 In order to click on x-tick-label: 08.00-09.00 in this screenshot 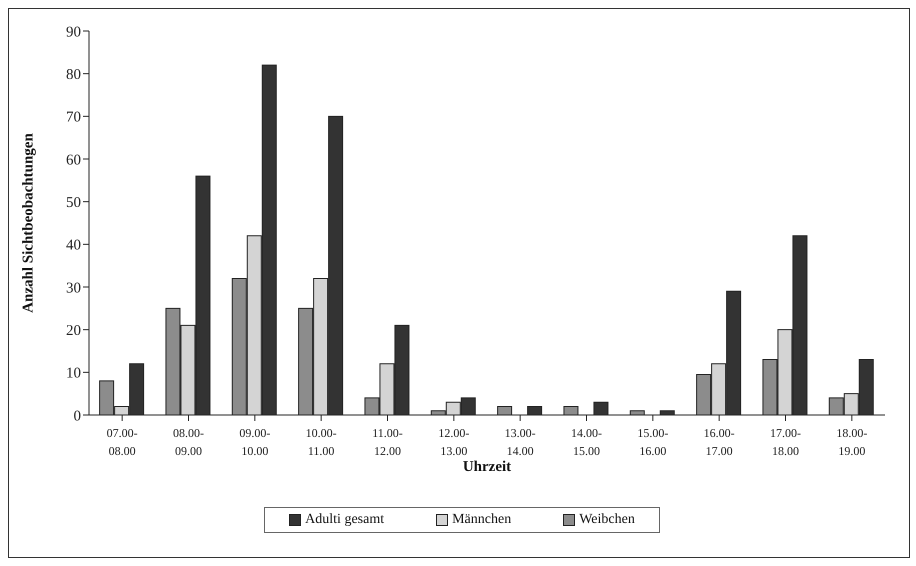, I will do `click(188, 442)`.